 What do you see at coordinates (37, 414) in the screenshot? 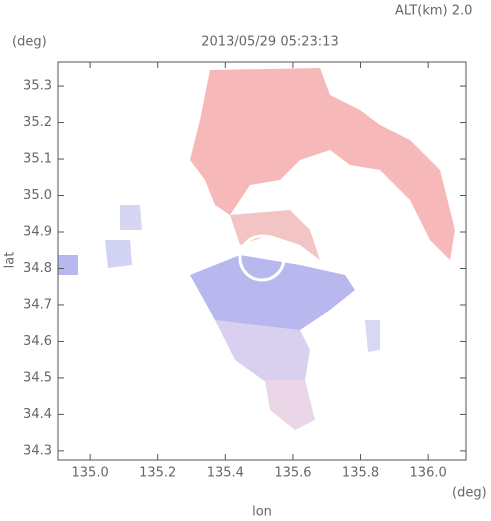
I see `y-tick-label: 34.4` at bounding box center [37, 414].